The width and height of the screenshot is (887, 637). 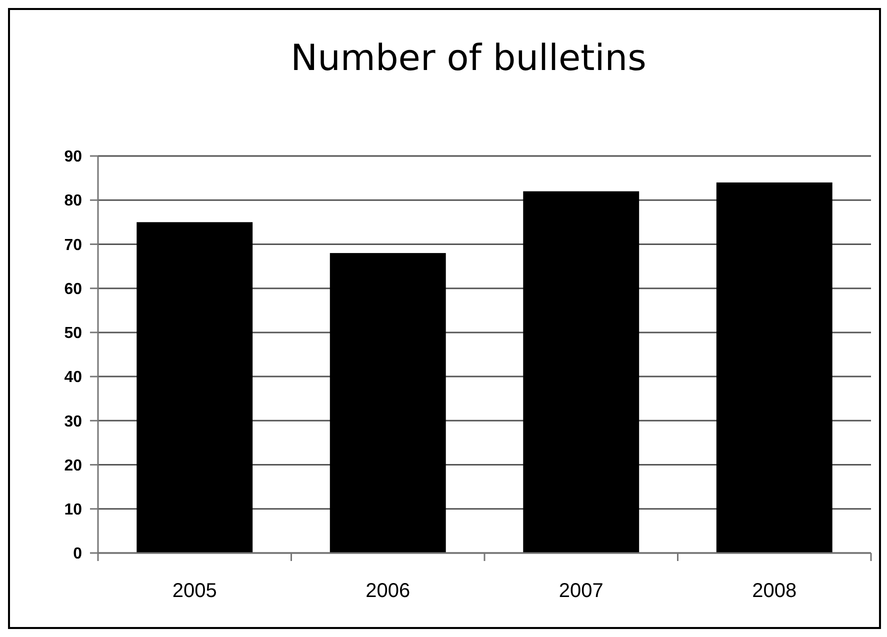 What do you see at coordinates (73, 157) in the screenshot?
I see `y-tick-label: 90` at bounding box center [73, 157].